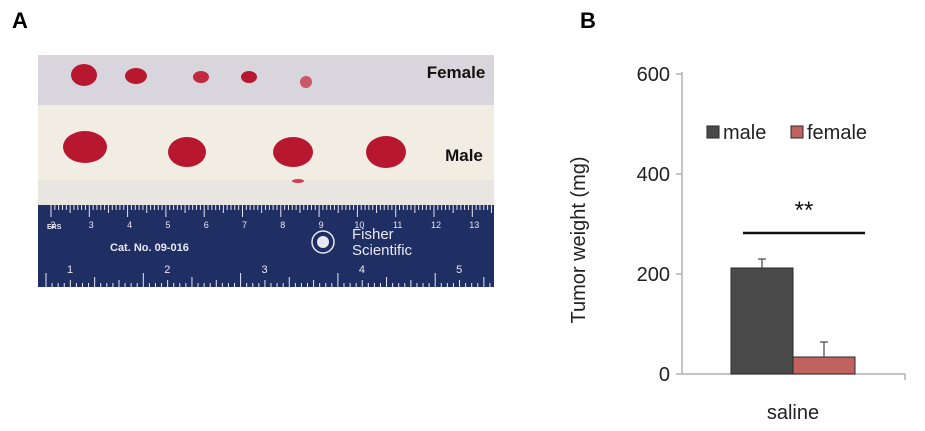 The width and height of the screenshot is (925, 431). Describe the element at coordinates (744, 133) in the screenshot. I see `legend-label-male: male` at that location.